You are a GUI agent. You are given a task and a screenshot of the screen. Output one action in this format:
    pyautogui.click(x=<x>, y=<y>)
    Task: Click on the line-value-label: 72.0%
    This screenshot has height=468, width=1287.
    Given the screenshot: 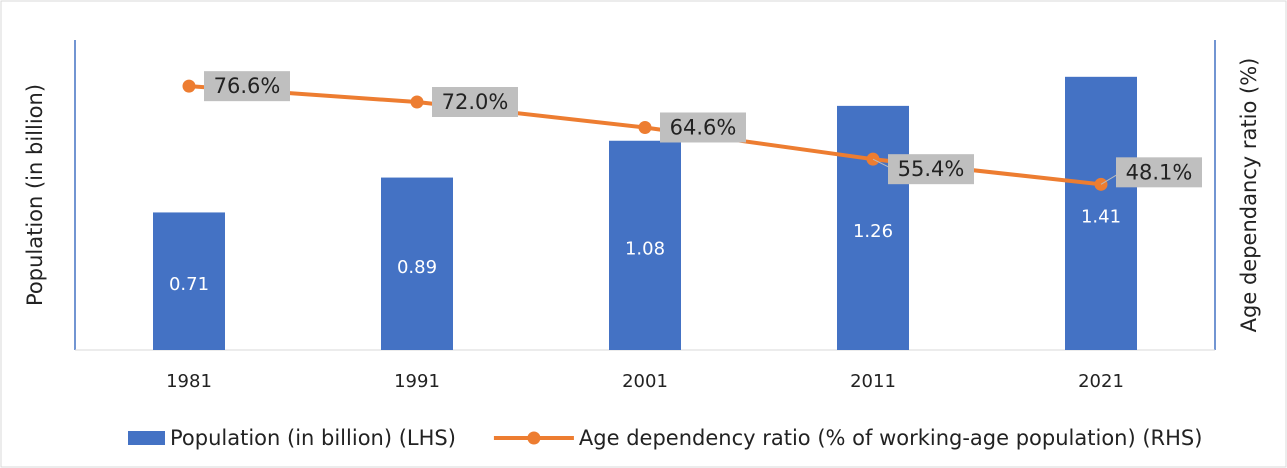 What is the action you would take?
    pyautogui.click(x=475, y=102)
    